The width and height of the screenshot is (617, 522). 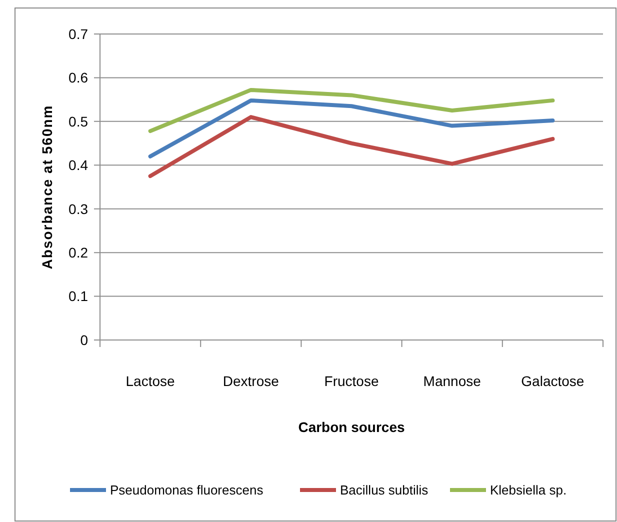 I want to click on legend-label: Bacillus subtilis, so click(x=384, y=490).